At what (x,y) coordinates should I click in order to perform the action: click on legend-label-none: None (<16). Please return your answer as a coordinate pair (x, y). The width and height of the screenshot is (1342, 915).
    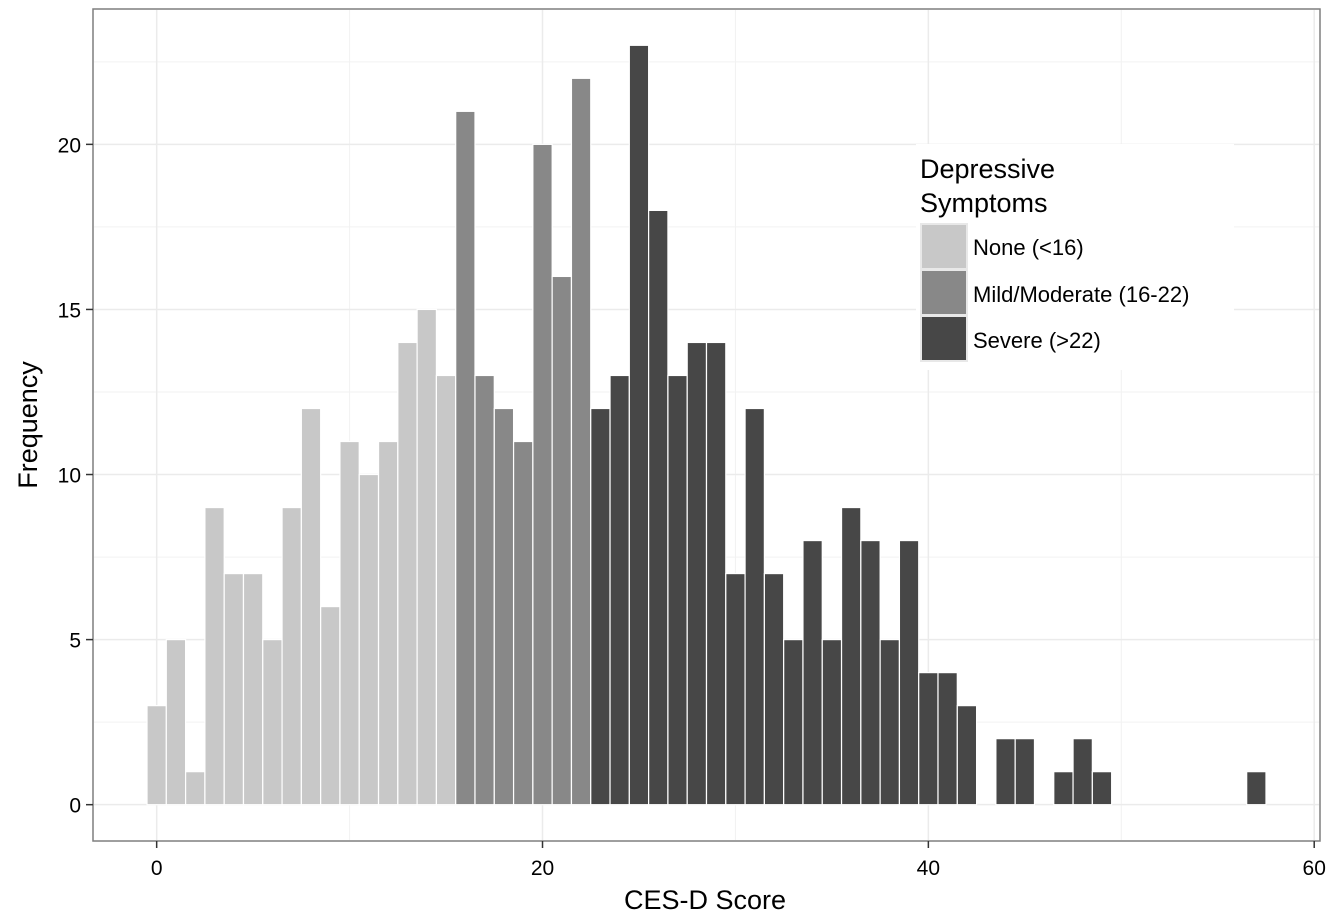
    Looking at the image, I should click on (1028, 247).